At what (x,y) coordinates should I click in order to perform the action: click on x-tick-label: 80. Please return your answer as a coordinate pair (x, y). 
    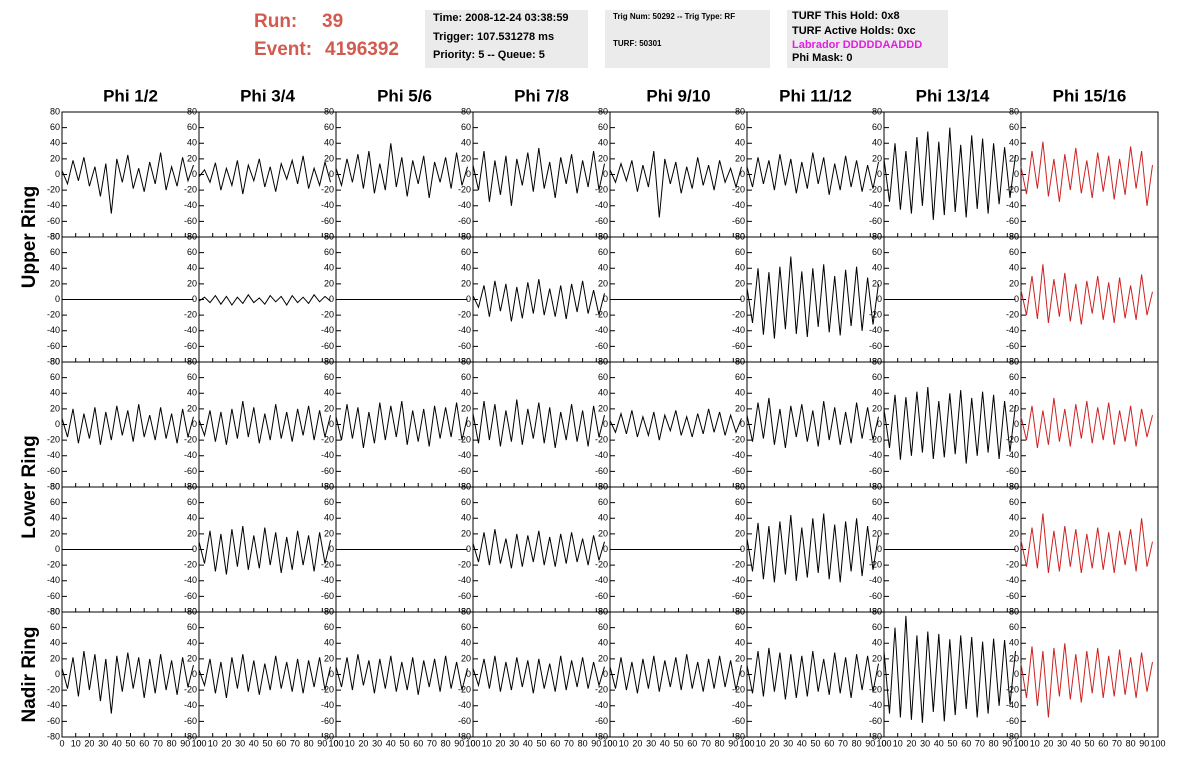
    Looking at the image, I should click on (583, 743).